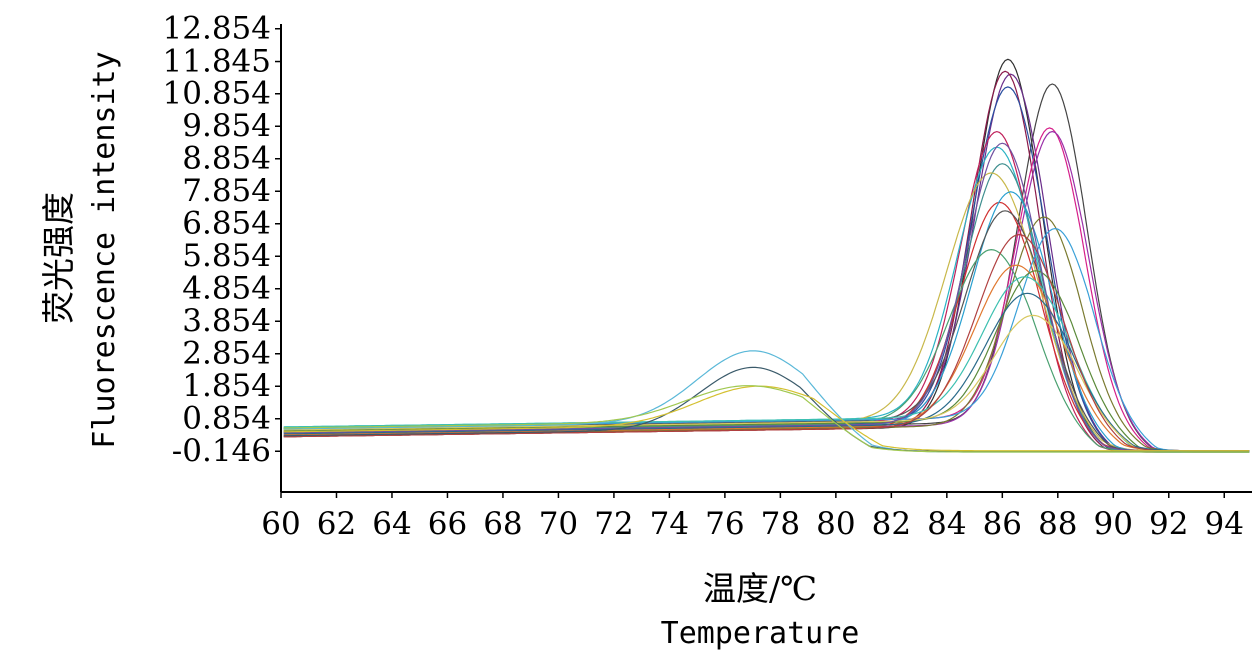  What do you see at coordinates (226, 386) in the screenshot?
I see `y-tick-label: 1.854` at bounding box center [226, 386].